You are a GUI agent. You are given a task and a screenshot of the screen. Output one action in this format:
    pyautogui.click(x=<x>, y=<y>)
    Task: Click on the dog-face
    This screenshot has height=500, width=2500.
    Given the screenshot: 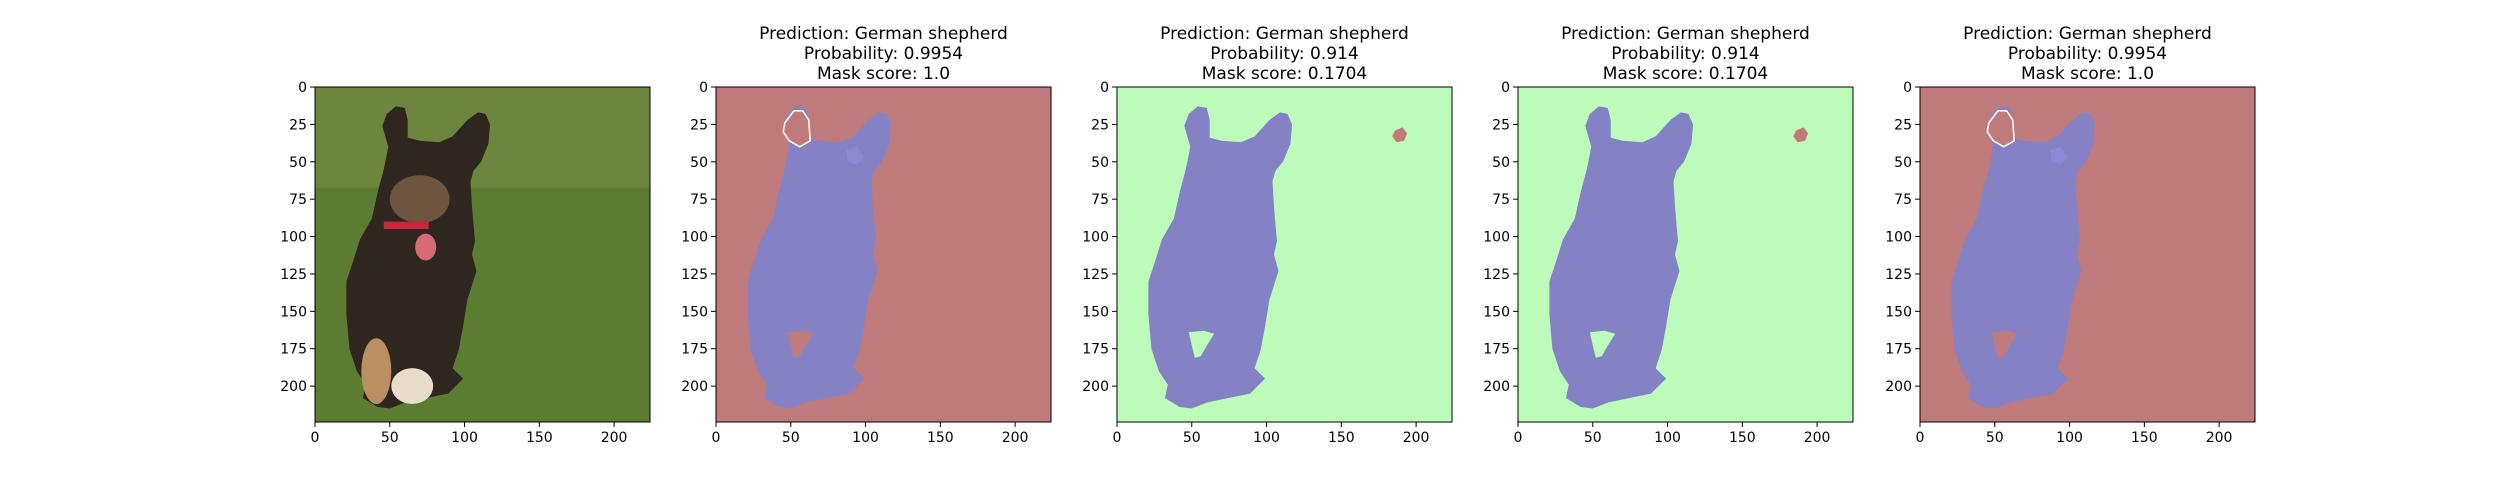 What is the action you would take?
    pyautogui.click(x=419, y=199)
    